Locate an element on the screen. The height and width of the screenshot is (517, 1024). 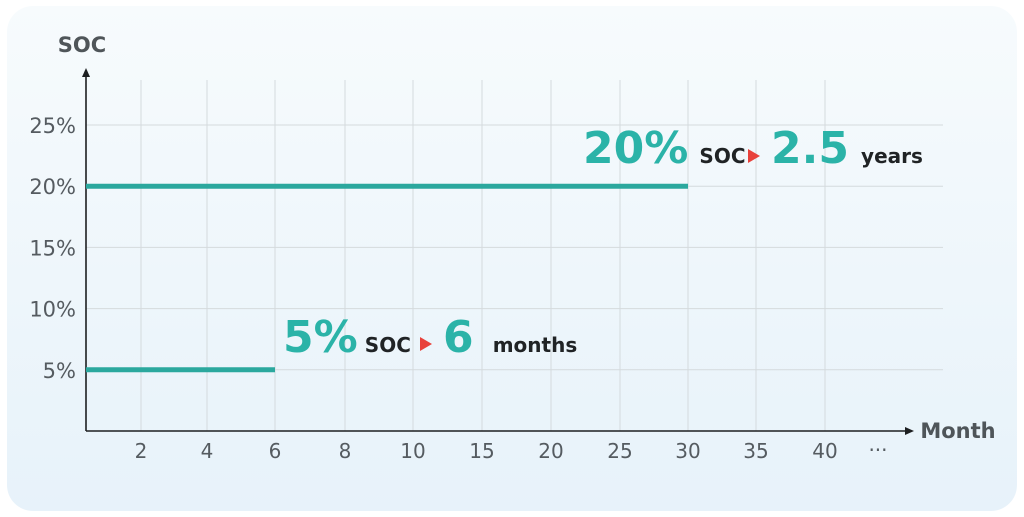
y-tick-label: 15% is located at coordinates (52, 248).